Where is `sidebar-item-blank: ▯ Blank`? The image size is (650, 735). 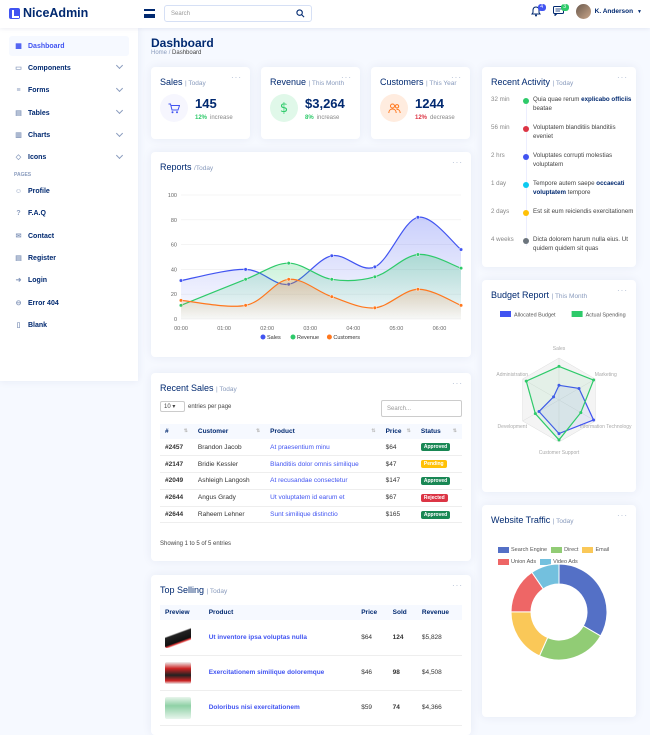 sidebar-item-blank: ▯ Blank is located at coordinates (69, 326).